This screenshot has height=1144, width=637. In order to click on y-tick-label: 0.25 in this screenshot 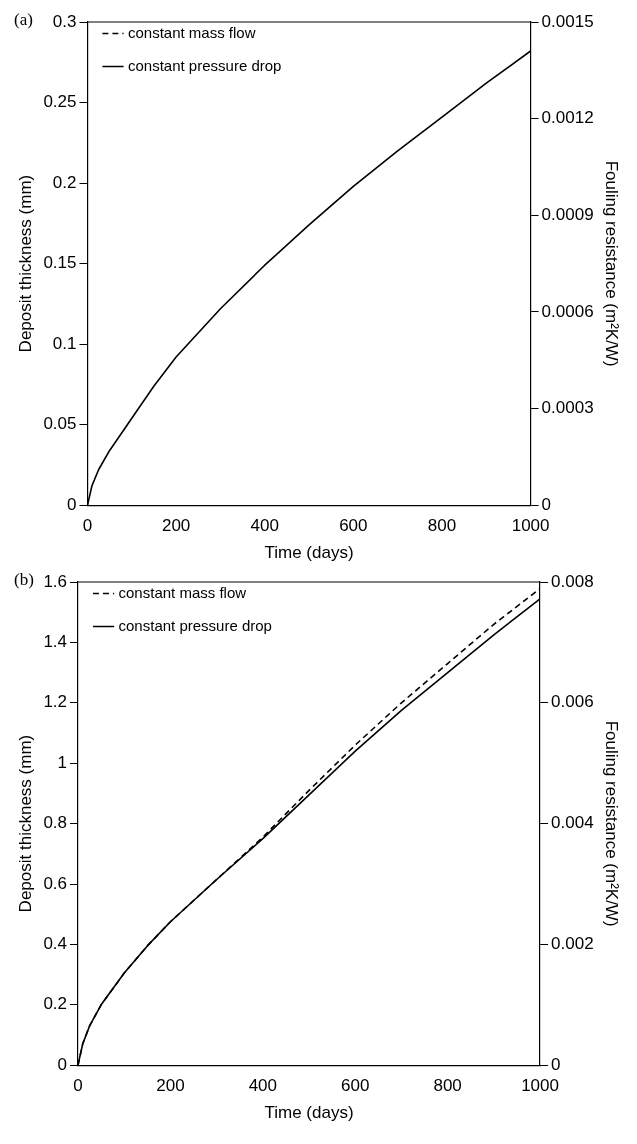, I will do `click(60, 102)`.